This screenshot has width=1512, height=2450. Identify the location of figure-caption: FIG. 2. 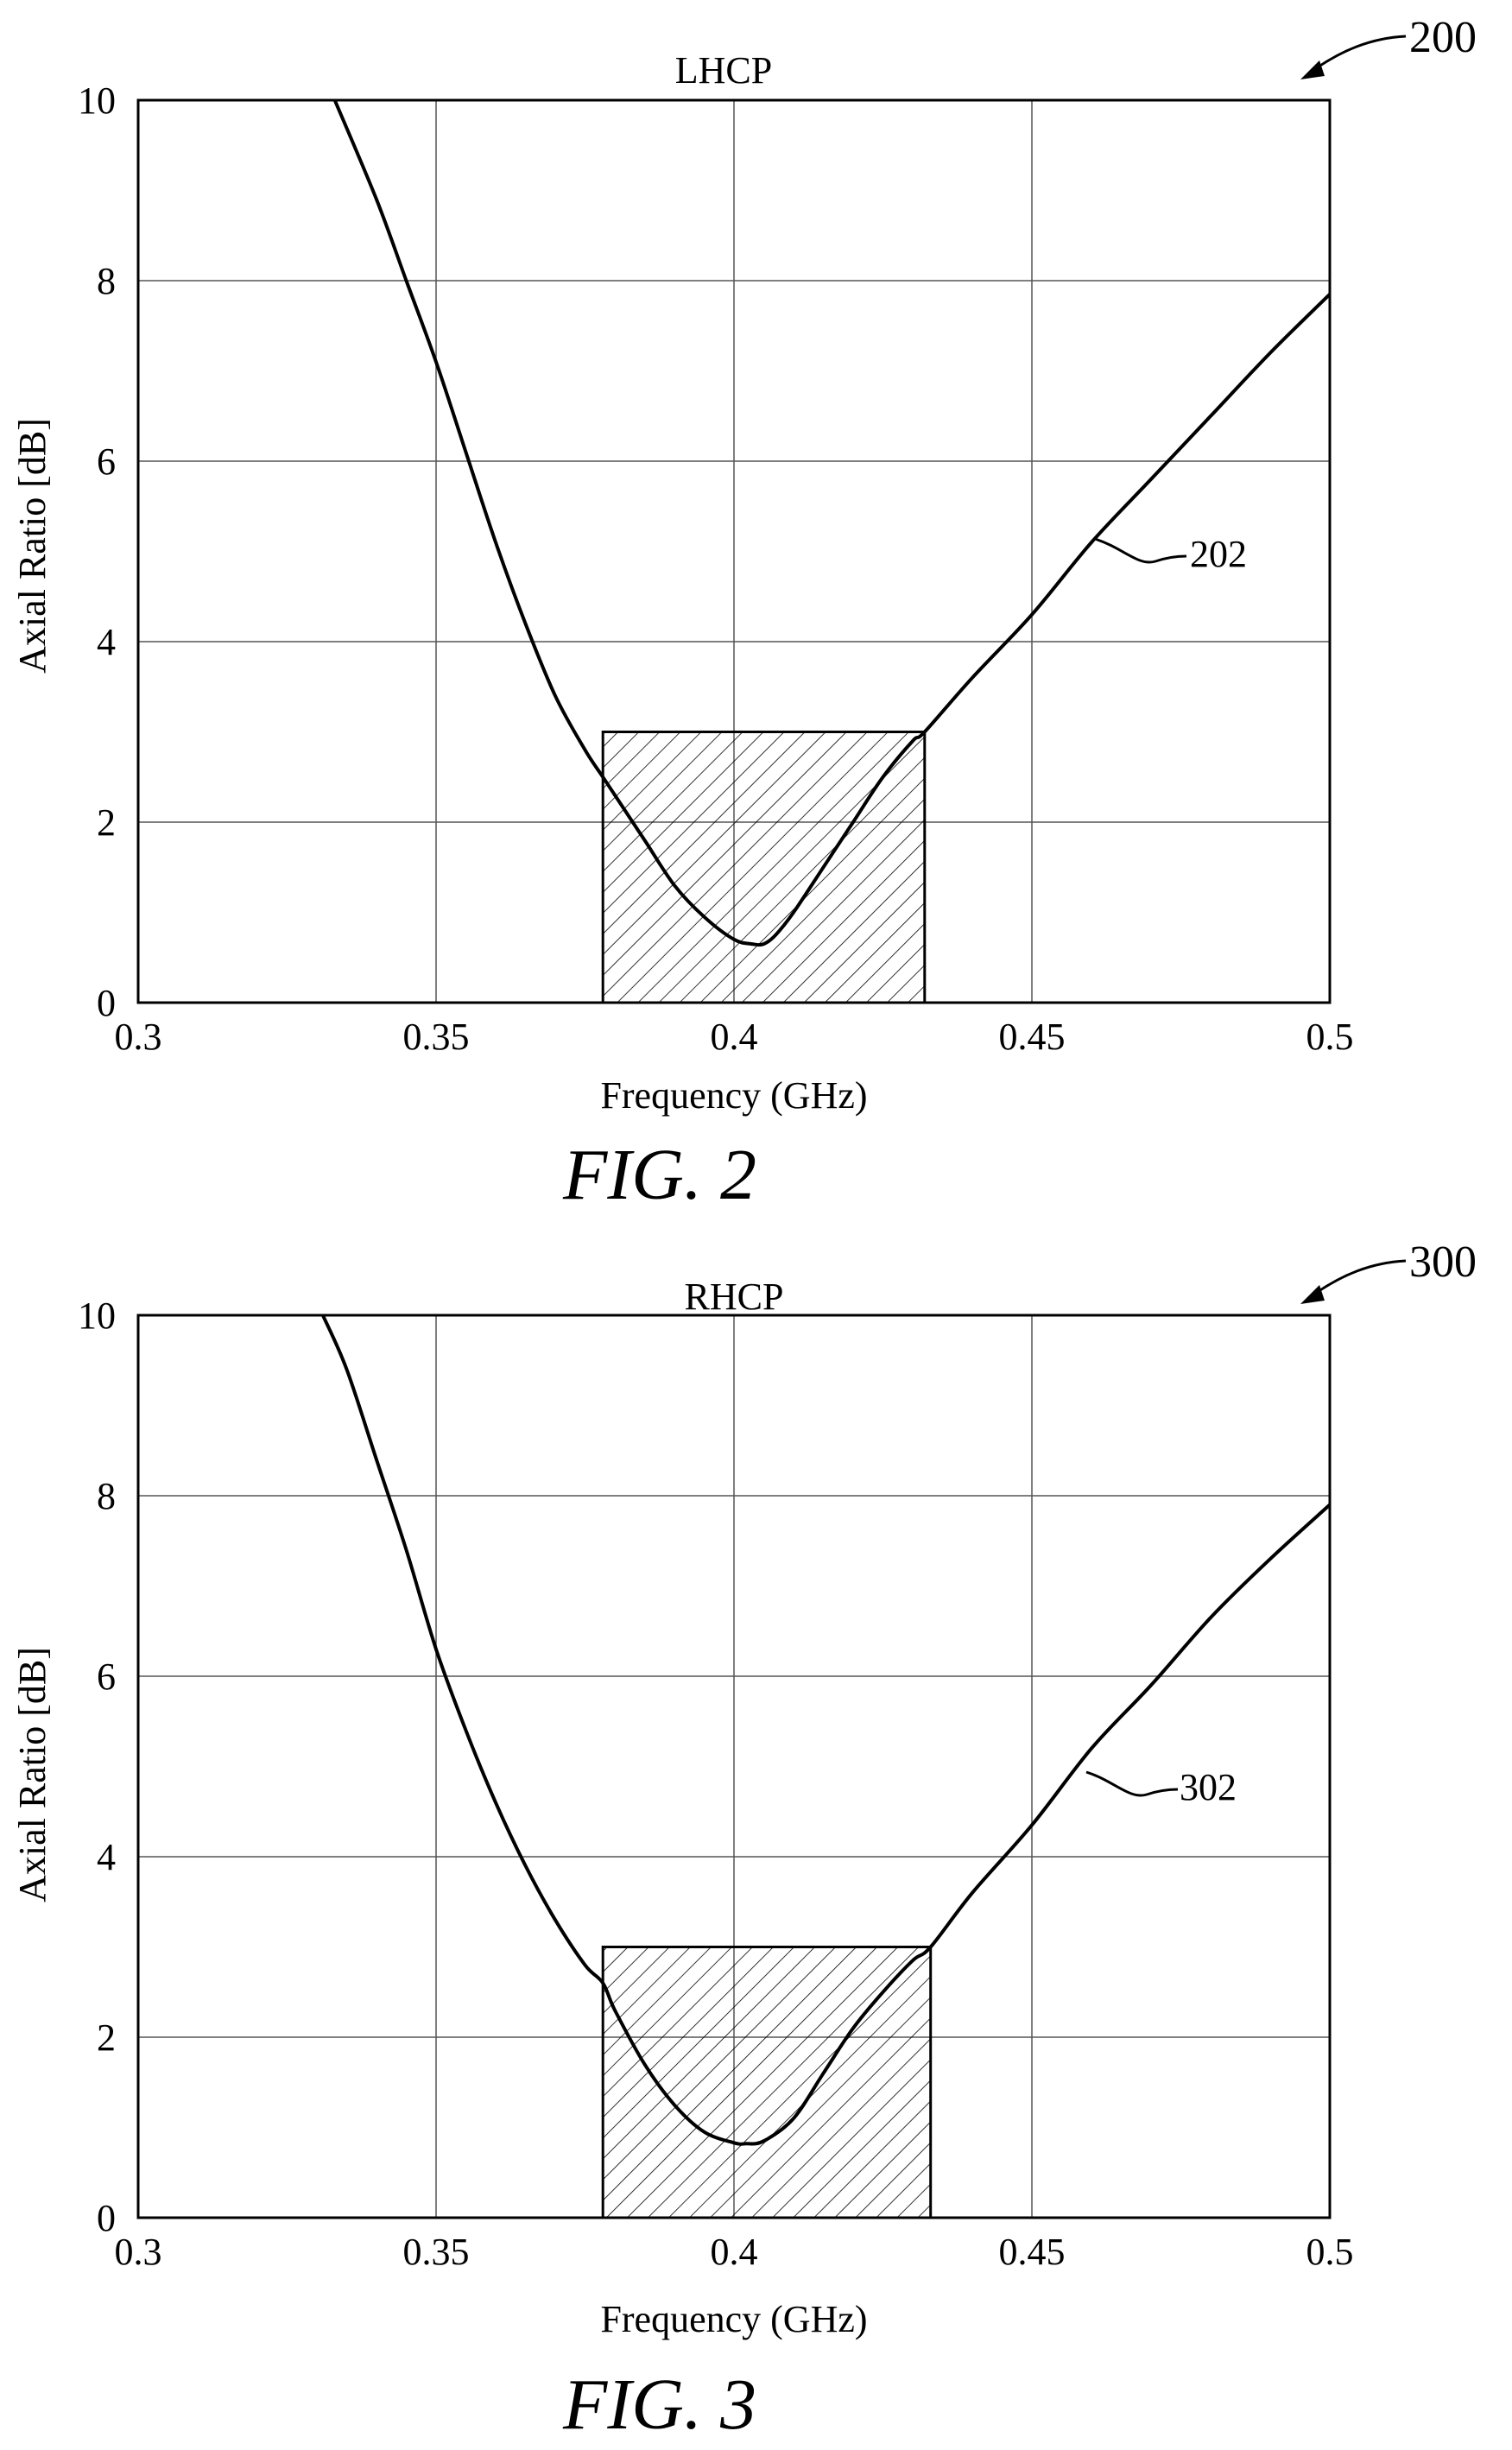
(659, 1175).